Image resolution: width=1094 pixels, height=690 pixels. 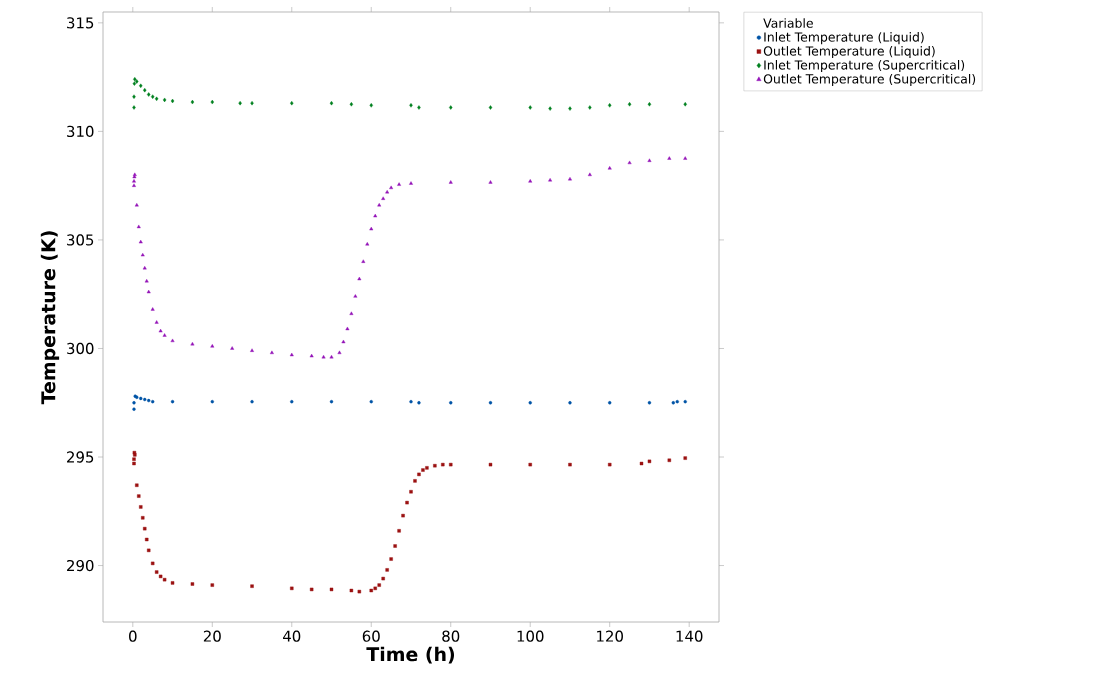 I want to click on legend-label: Inlet Temperature (Liquid), so click(x=844, y=38).